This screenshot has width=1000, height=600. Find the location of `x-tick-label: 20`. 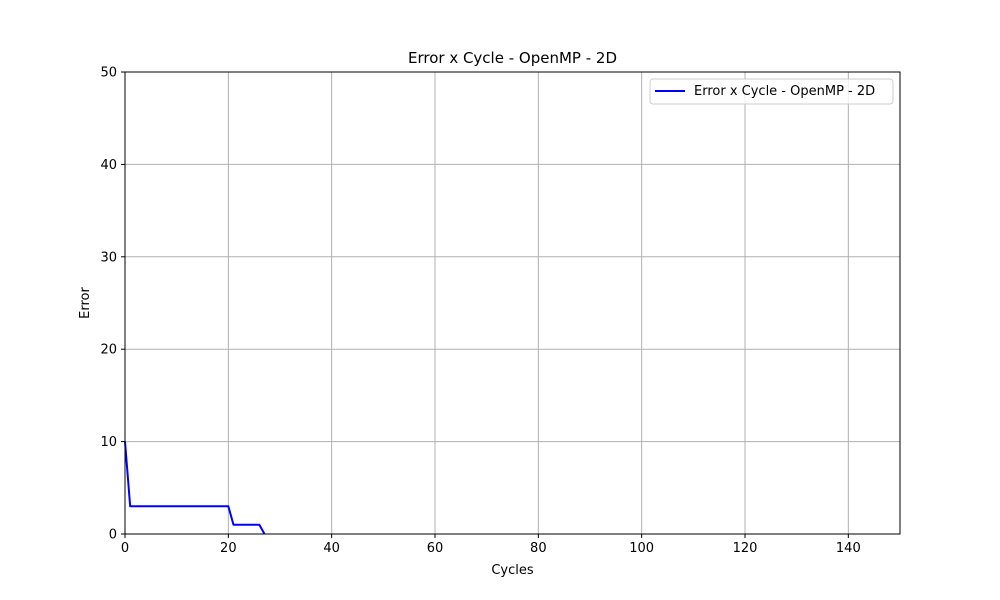

x-tick-label: 20 is located at coordinates (228, 548).